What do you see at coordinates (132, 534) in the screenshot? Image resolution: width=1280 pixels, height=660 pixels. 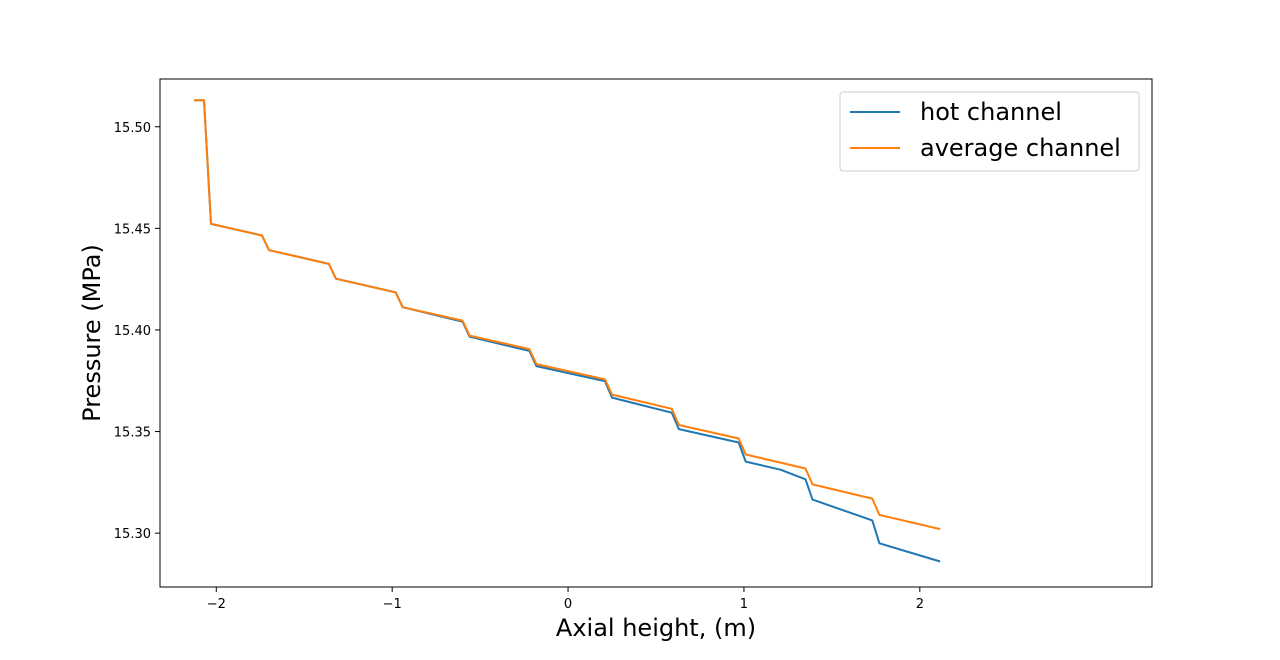 I see `y-tick-label: 15.30` at bounding box center [132, 534].